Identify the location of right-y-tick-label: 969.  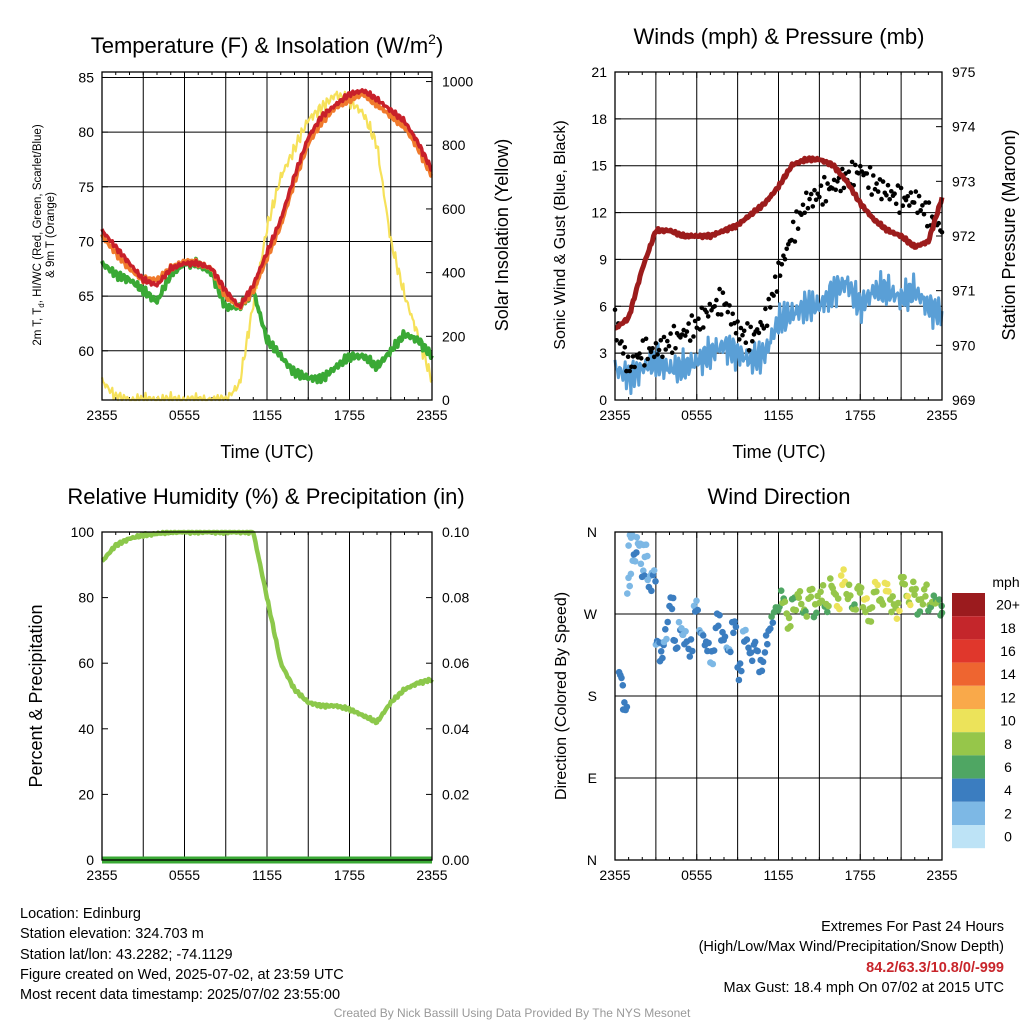
(964, 400).